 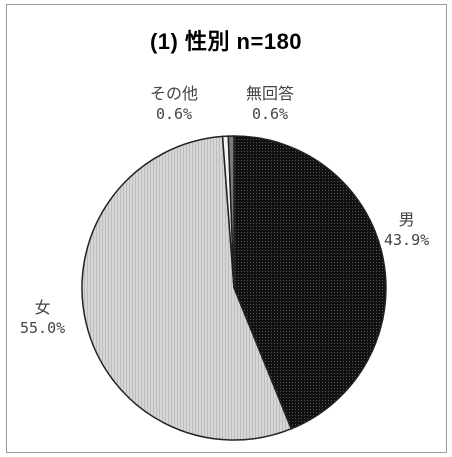 I want to click on slice-name: その他, so click(x=174, y=93).